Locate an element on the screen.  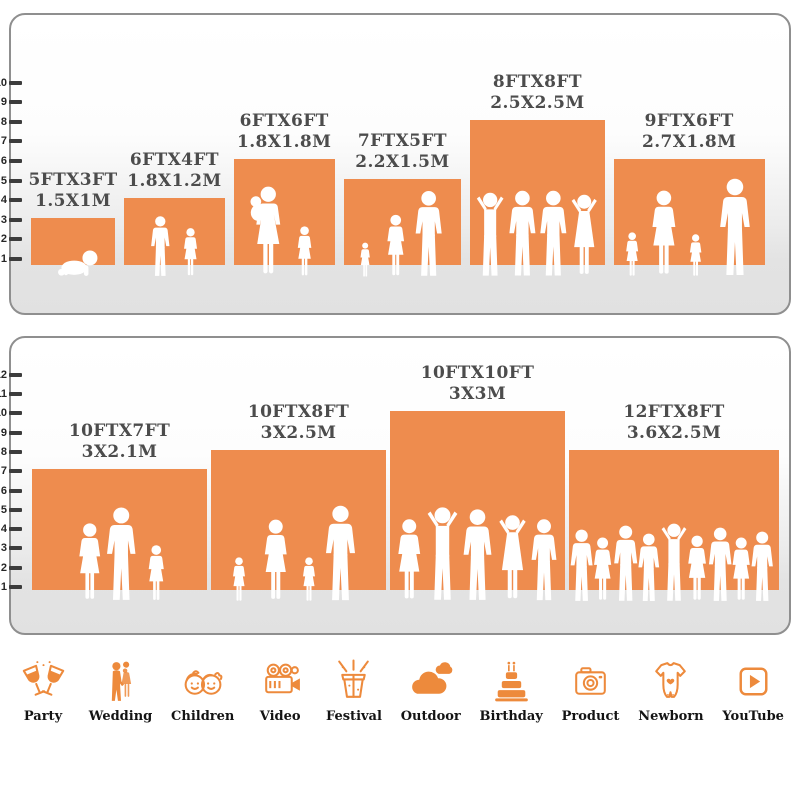
bar-size-label: 6FTX4FT 1.8X1.2M is located at coordinates (174, 171).